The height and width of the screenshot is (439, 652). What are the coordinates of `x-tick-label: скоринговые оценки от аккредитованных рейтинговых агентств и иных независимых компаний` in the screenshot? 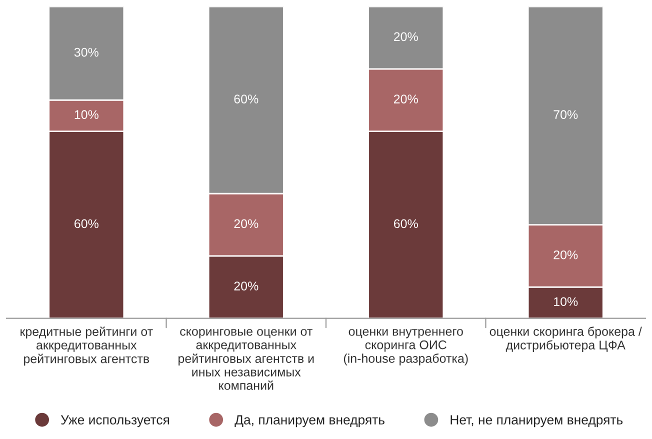 It's located at (246, 359).